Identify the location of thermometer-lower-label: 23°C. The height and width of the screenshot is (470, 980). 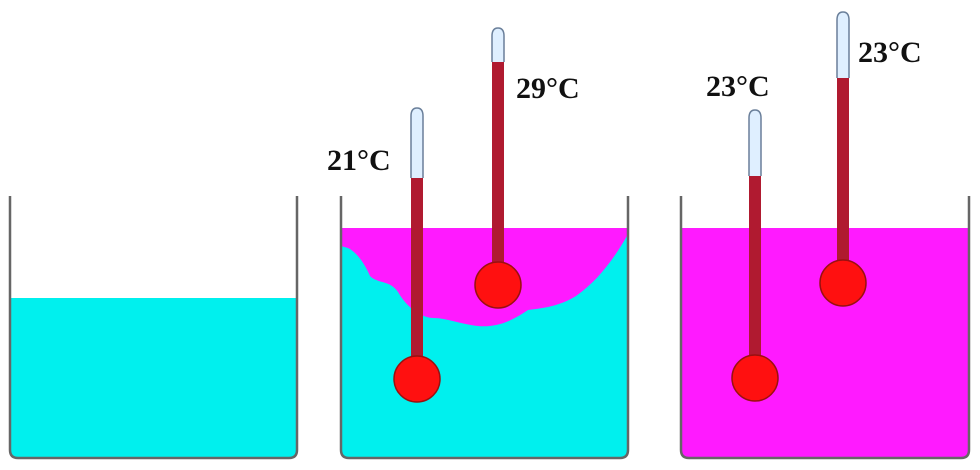
(738, 86).